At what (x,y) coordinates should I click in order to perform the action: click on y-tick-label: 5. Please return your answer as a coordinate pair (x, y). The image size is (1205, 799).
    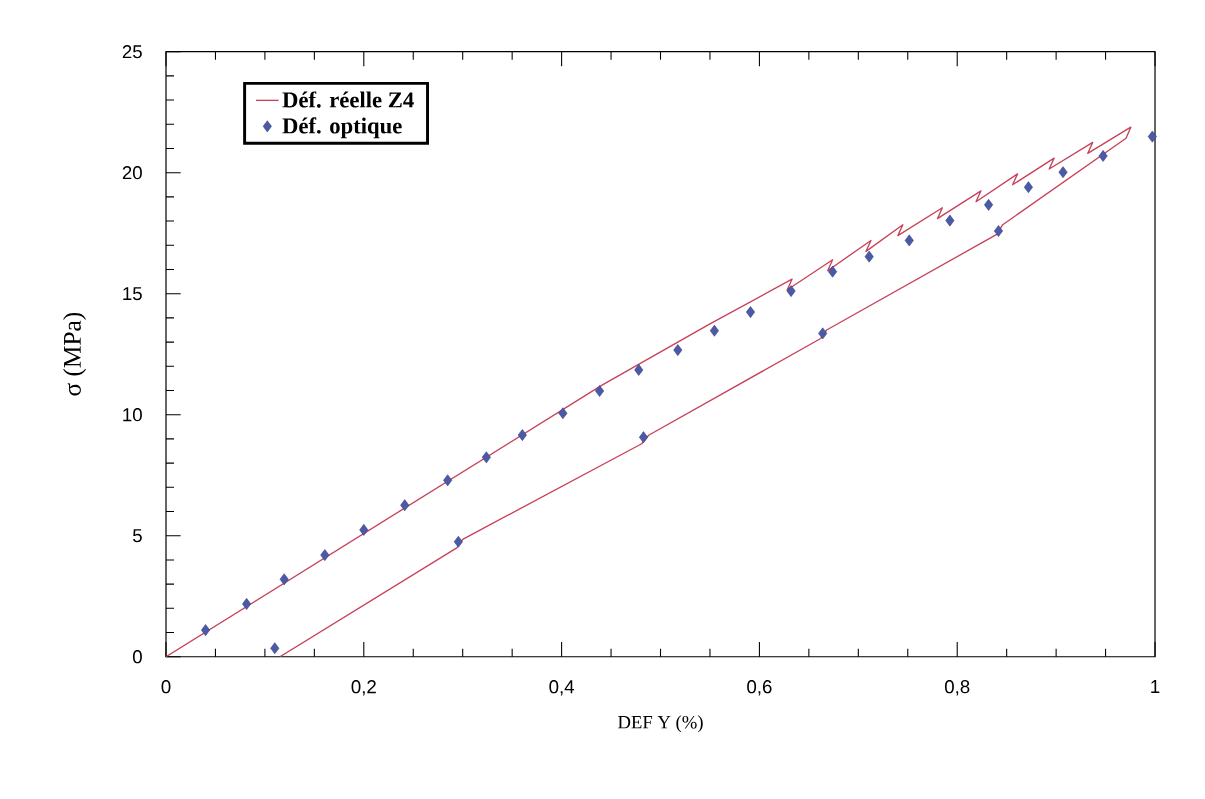
    Looking at the image, I should click on (137, 536).